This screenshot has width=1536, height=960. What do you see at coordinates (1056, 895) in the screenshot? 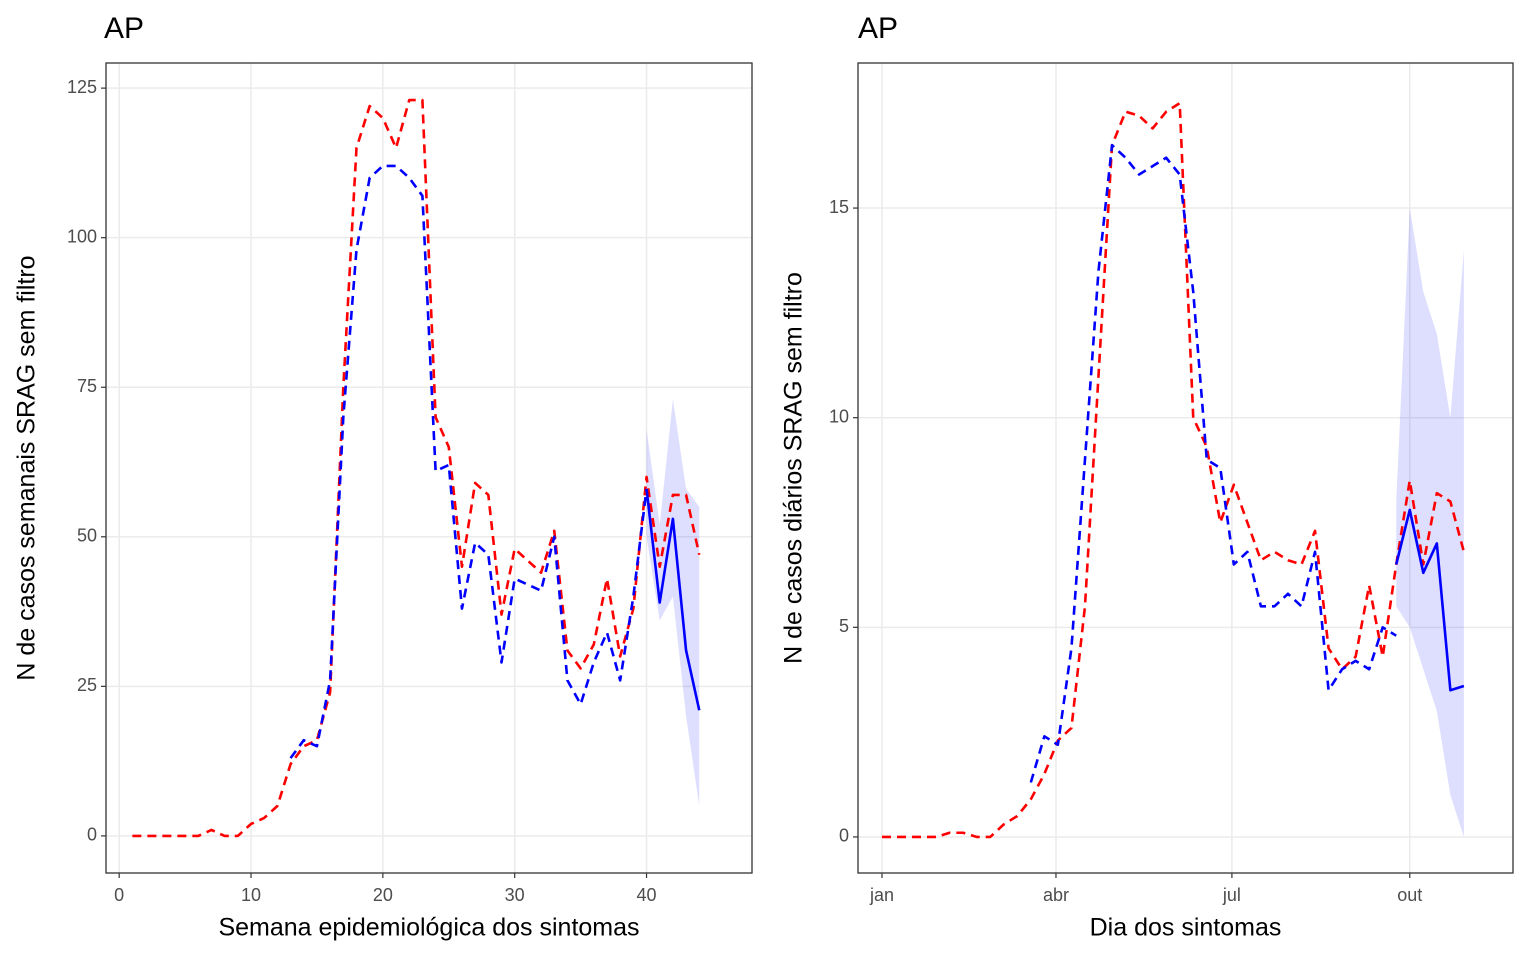
I see `x-tick-label: abr` at bounding box center [1056, 895].